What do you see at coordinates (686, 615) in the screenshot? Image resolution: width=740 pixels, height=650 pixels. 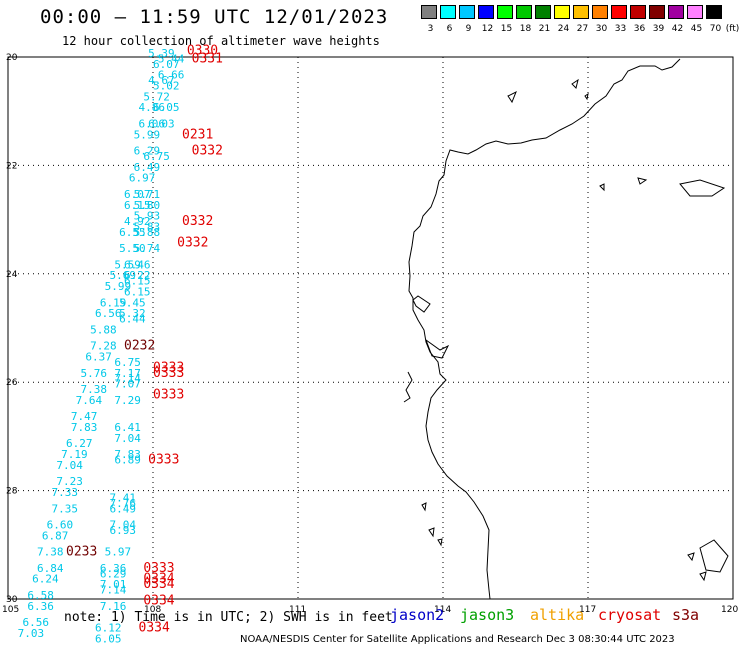 I see `satellite-s3a: s3a` at bounding box center [686, 615].